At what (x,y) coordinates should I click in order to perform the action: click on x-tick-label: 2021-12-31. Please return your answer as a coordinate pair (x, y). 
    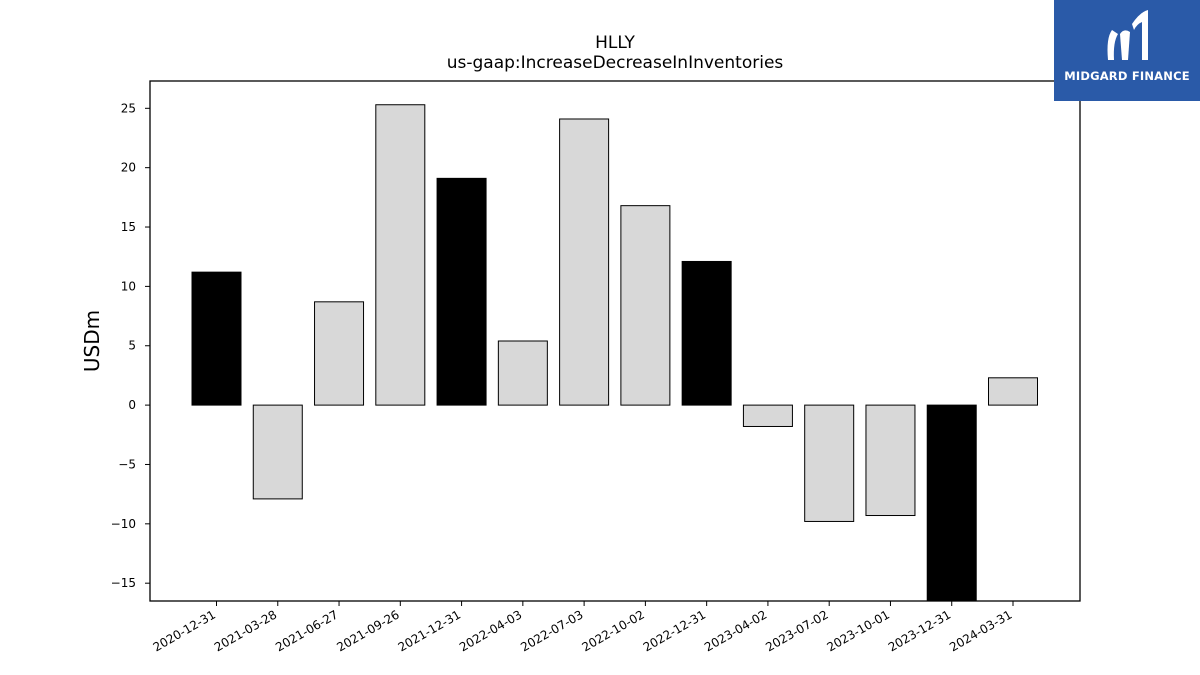
    Looking at the image, I should click on (429, 630).